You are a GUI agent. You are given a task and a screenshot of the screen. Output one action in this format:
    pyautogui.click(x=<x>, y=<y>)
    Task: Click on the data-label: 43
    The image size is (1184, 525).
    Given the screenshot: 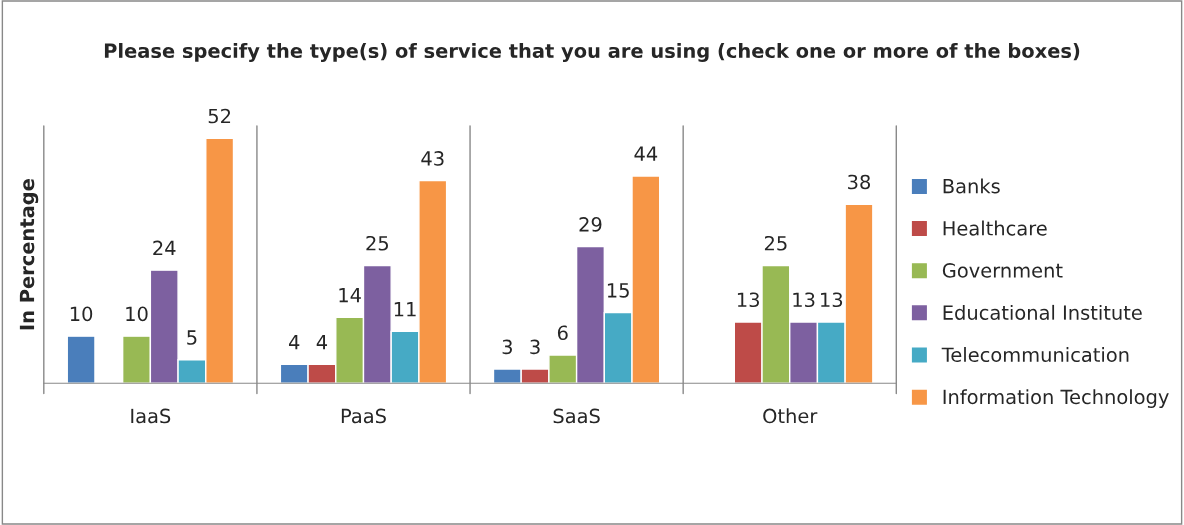 What is the action you would take?
    pyautogui.click(x=432, y=158)
    